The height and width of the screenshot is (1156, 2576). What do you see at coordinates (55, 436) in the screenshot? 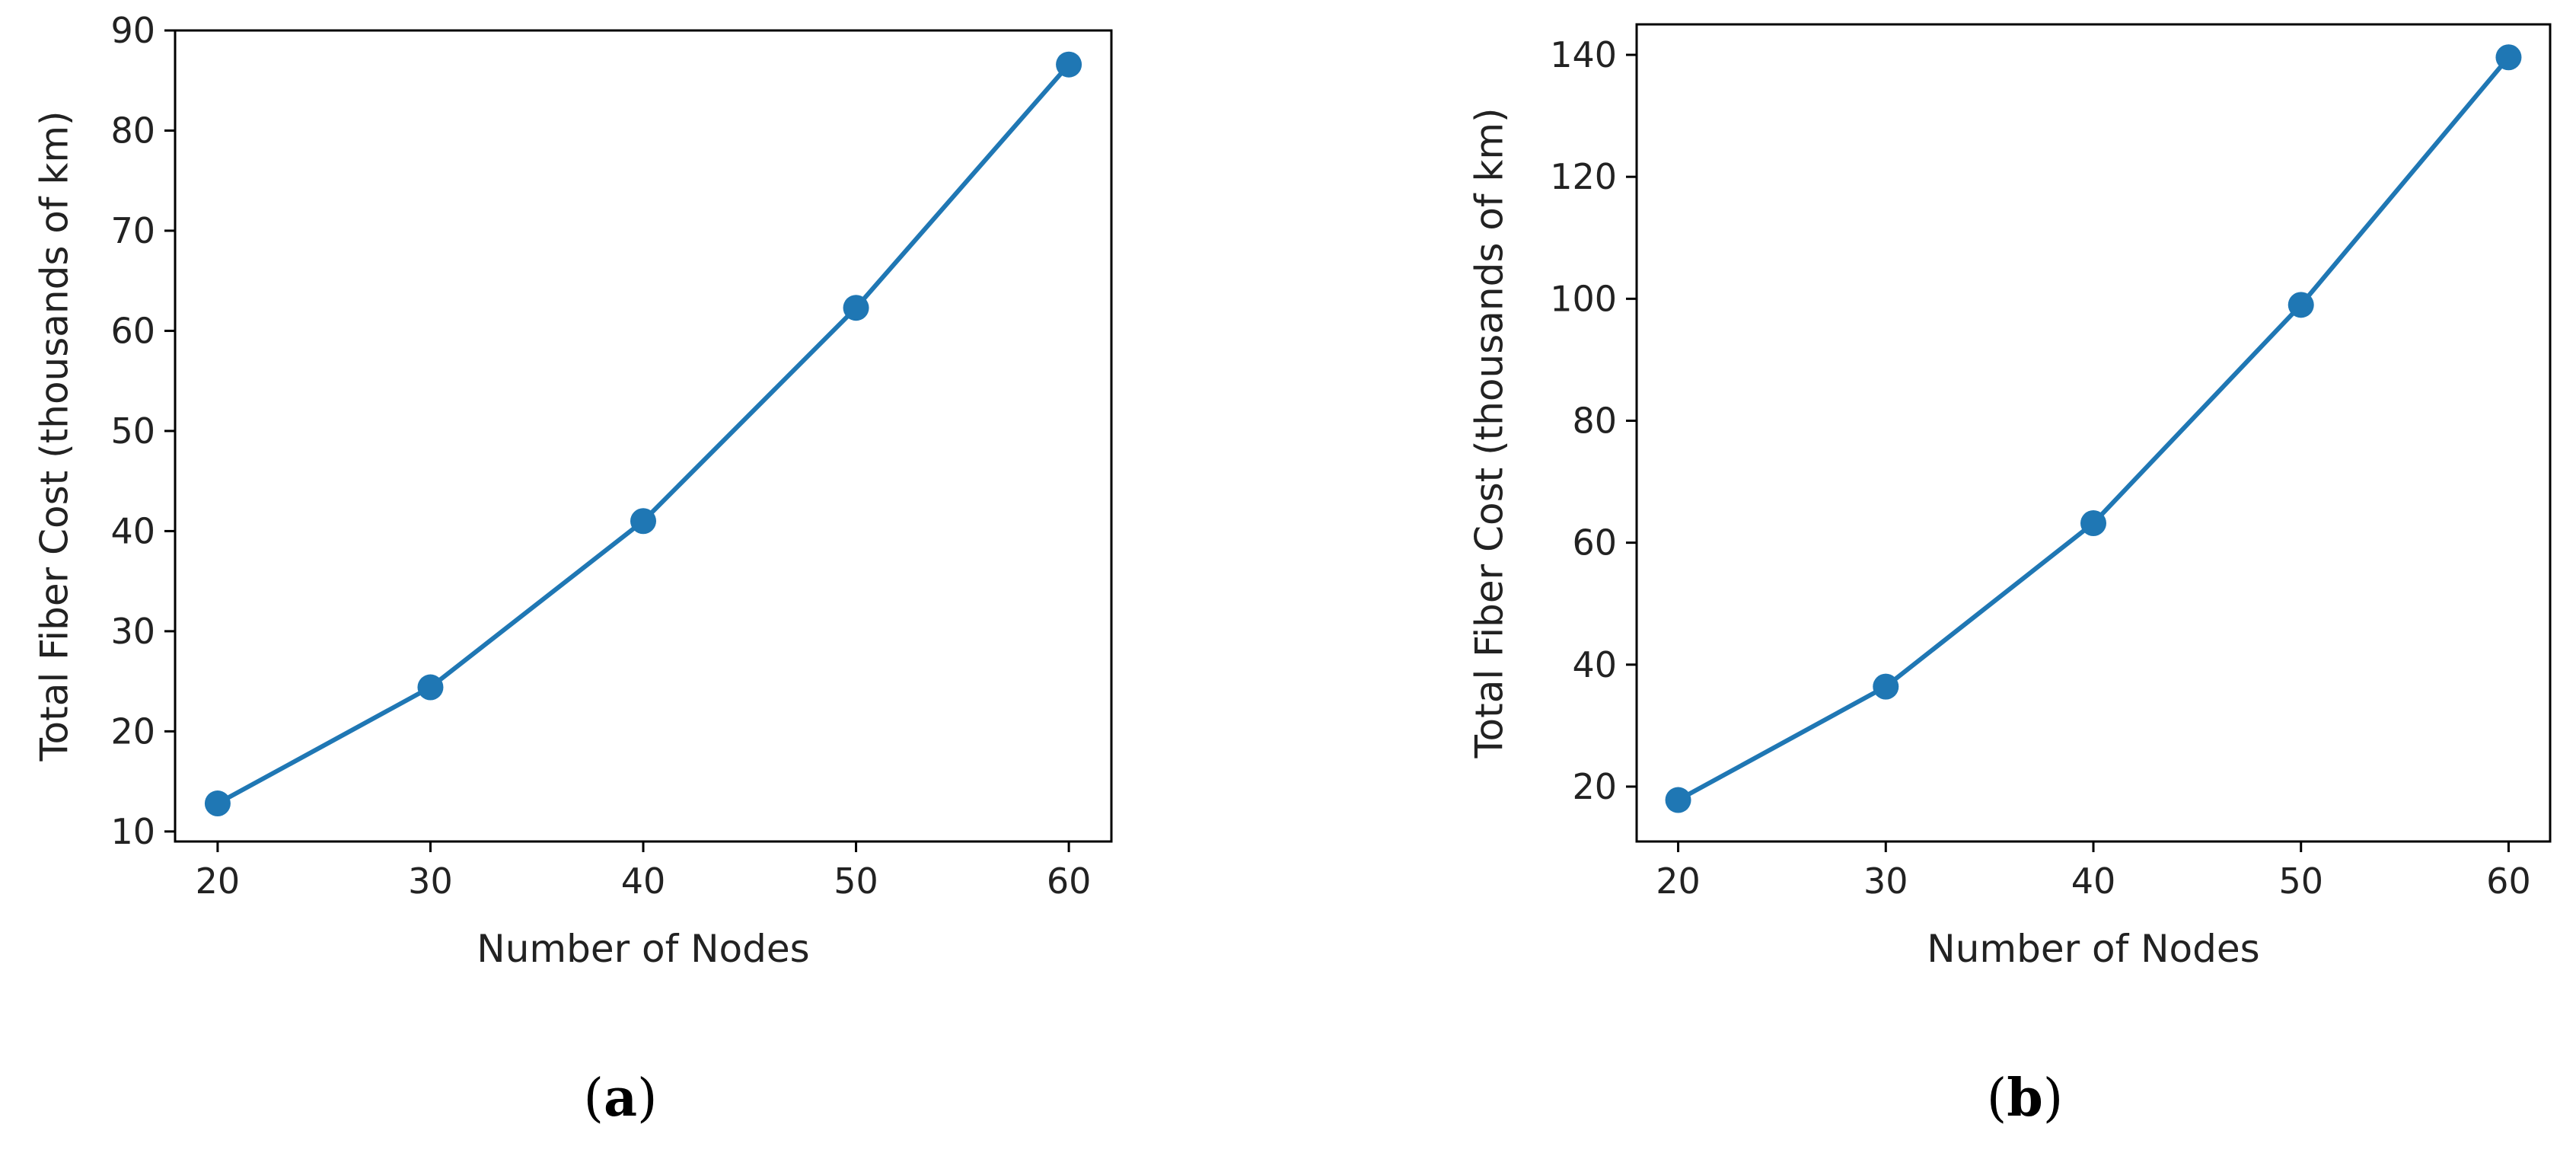
I see `y-axis-title-a: Total Fiber Cost (thousands of km)` at bounding box center [55, 436].